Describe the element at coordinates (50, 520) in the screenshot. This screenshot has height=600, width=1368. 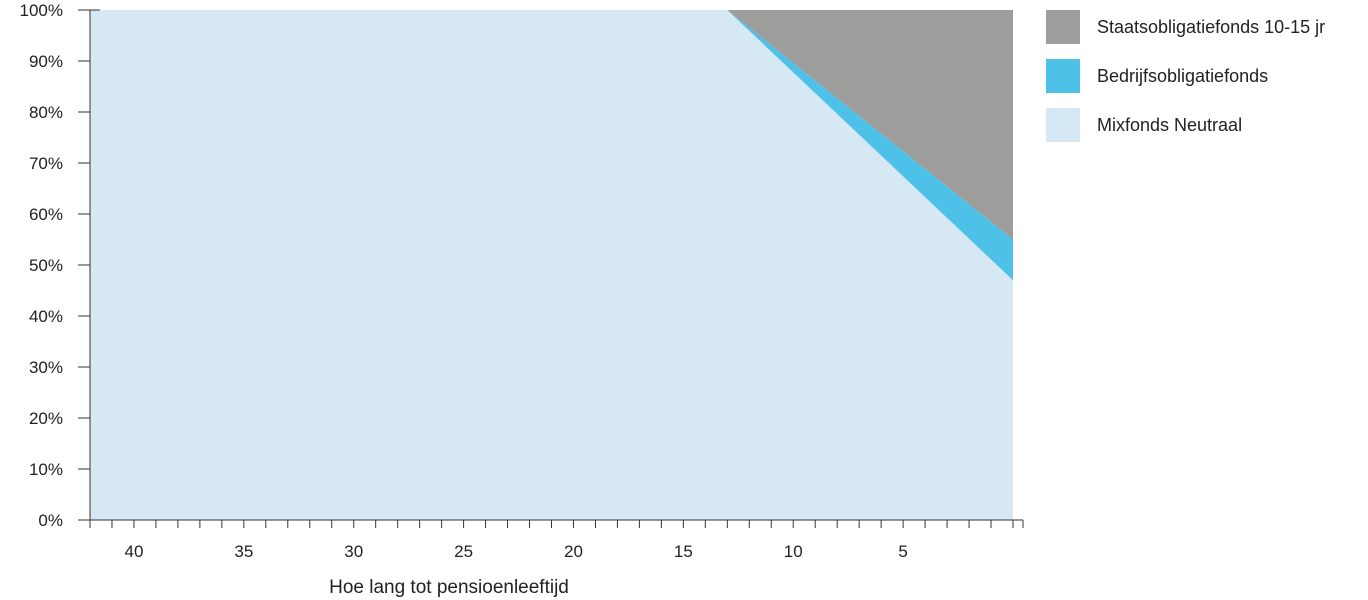
I see `y-tick-label: 0%` at that location.